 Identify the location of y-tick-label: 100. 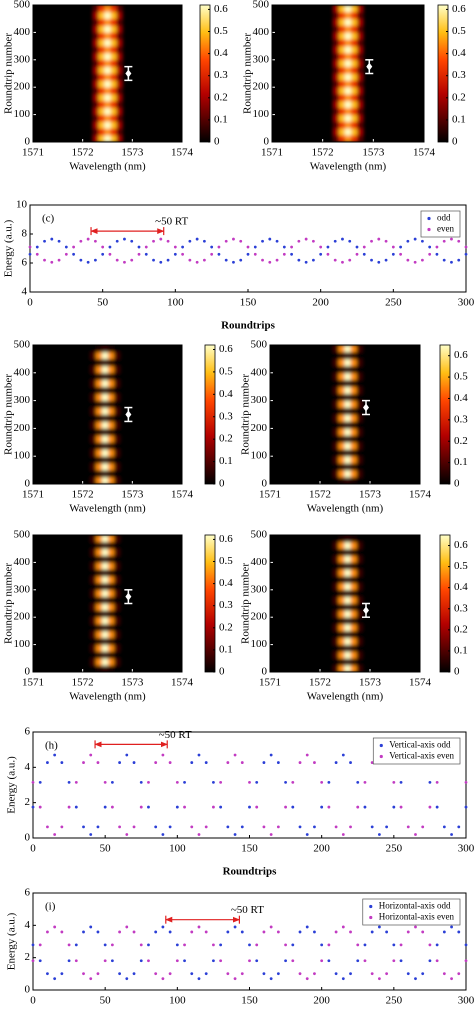
(259, 644).